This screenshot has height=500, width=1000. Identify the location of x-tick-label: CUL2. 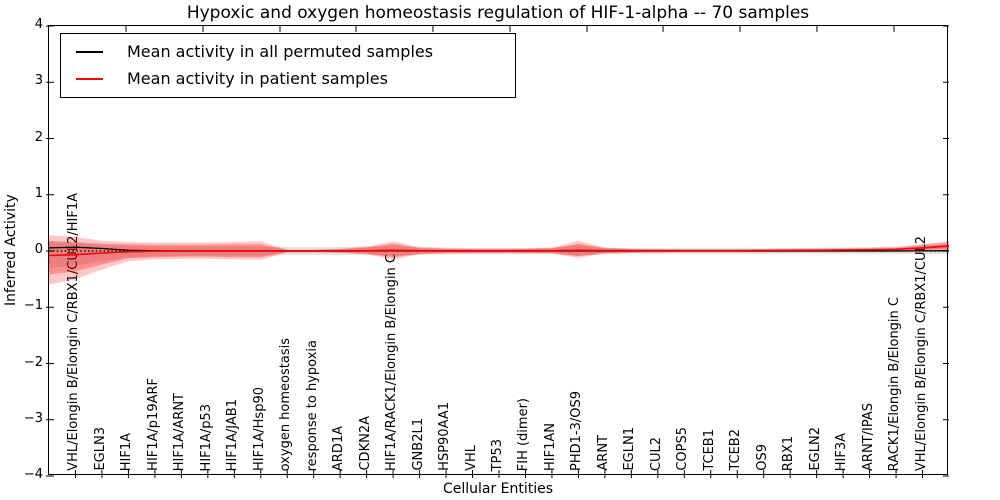
(656, 453).